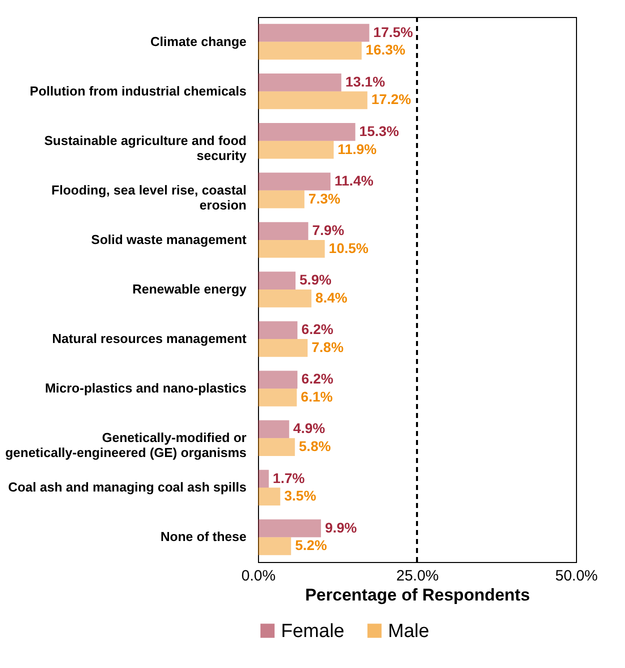 The image size is (625, 668). What do you see at coordinates (125, 445) in the screenshot?
I see `y-tick-label: Genetically-modified or genetically-engineered (GE) organisms` at bounding box center [125, 445].